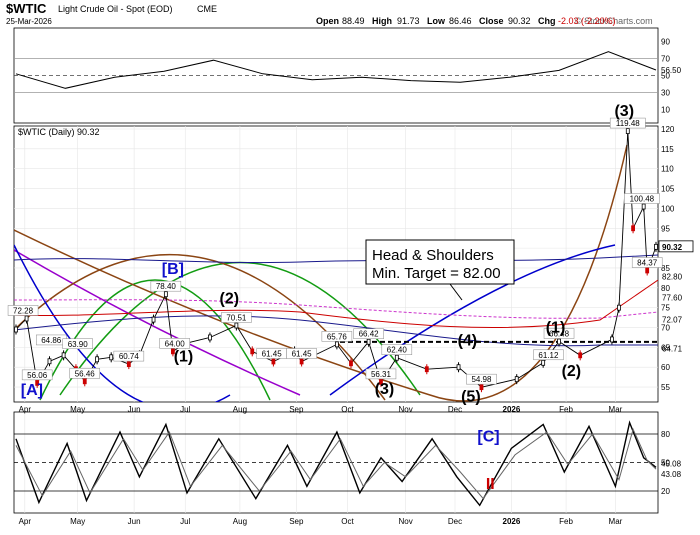 Image resolution: width=700 pixels, height=535 pixels. Describe the element at coordinates (665, 42) in the screenshot. I see `rsi-tick-label: 90` at that location.